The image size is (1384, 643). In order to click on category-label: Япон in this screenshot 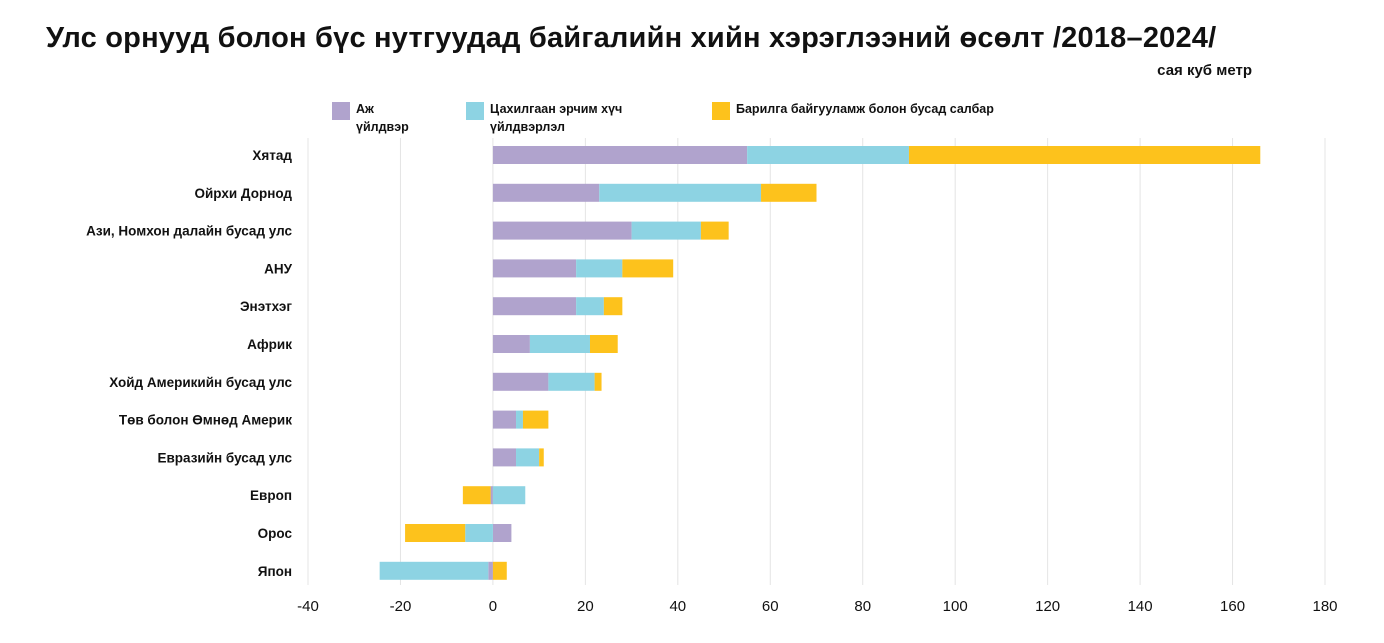, I will do `click(275, 571)`.